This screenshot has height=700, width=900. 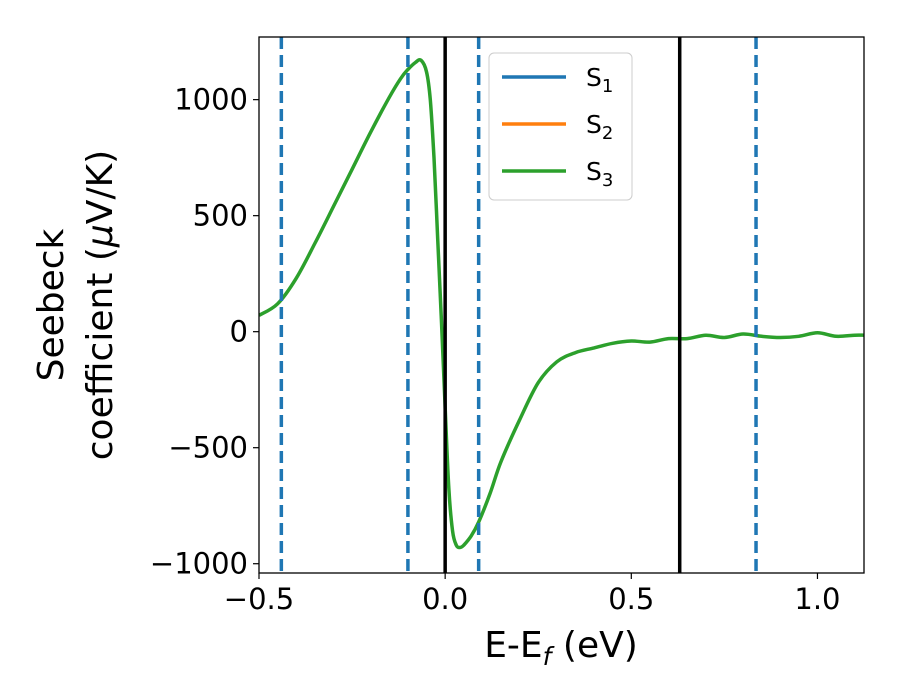 I want to click on y-tick-label-4: 1000, so click(x=211, y=100).